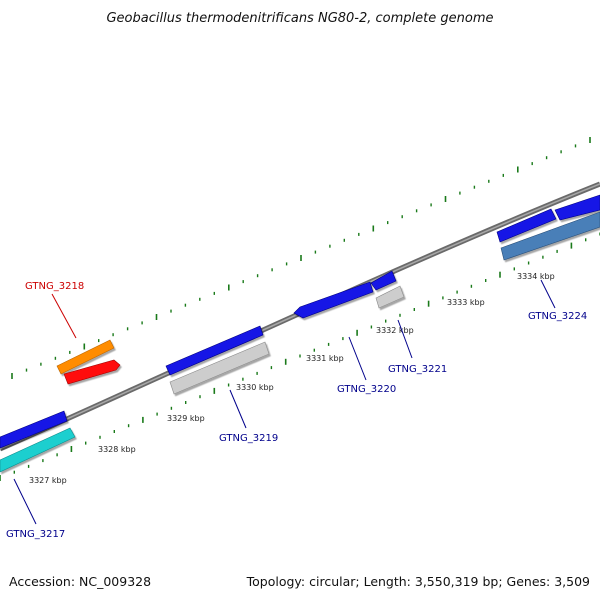 The image size is (600, 600). I want to click on kbp-label-3330: 3330 kbp, so click(255, 387).